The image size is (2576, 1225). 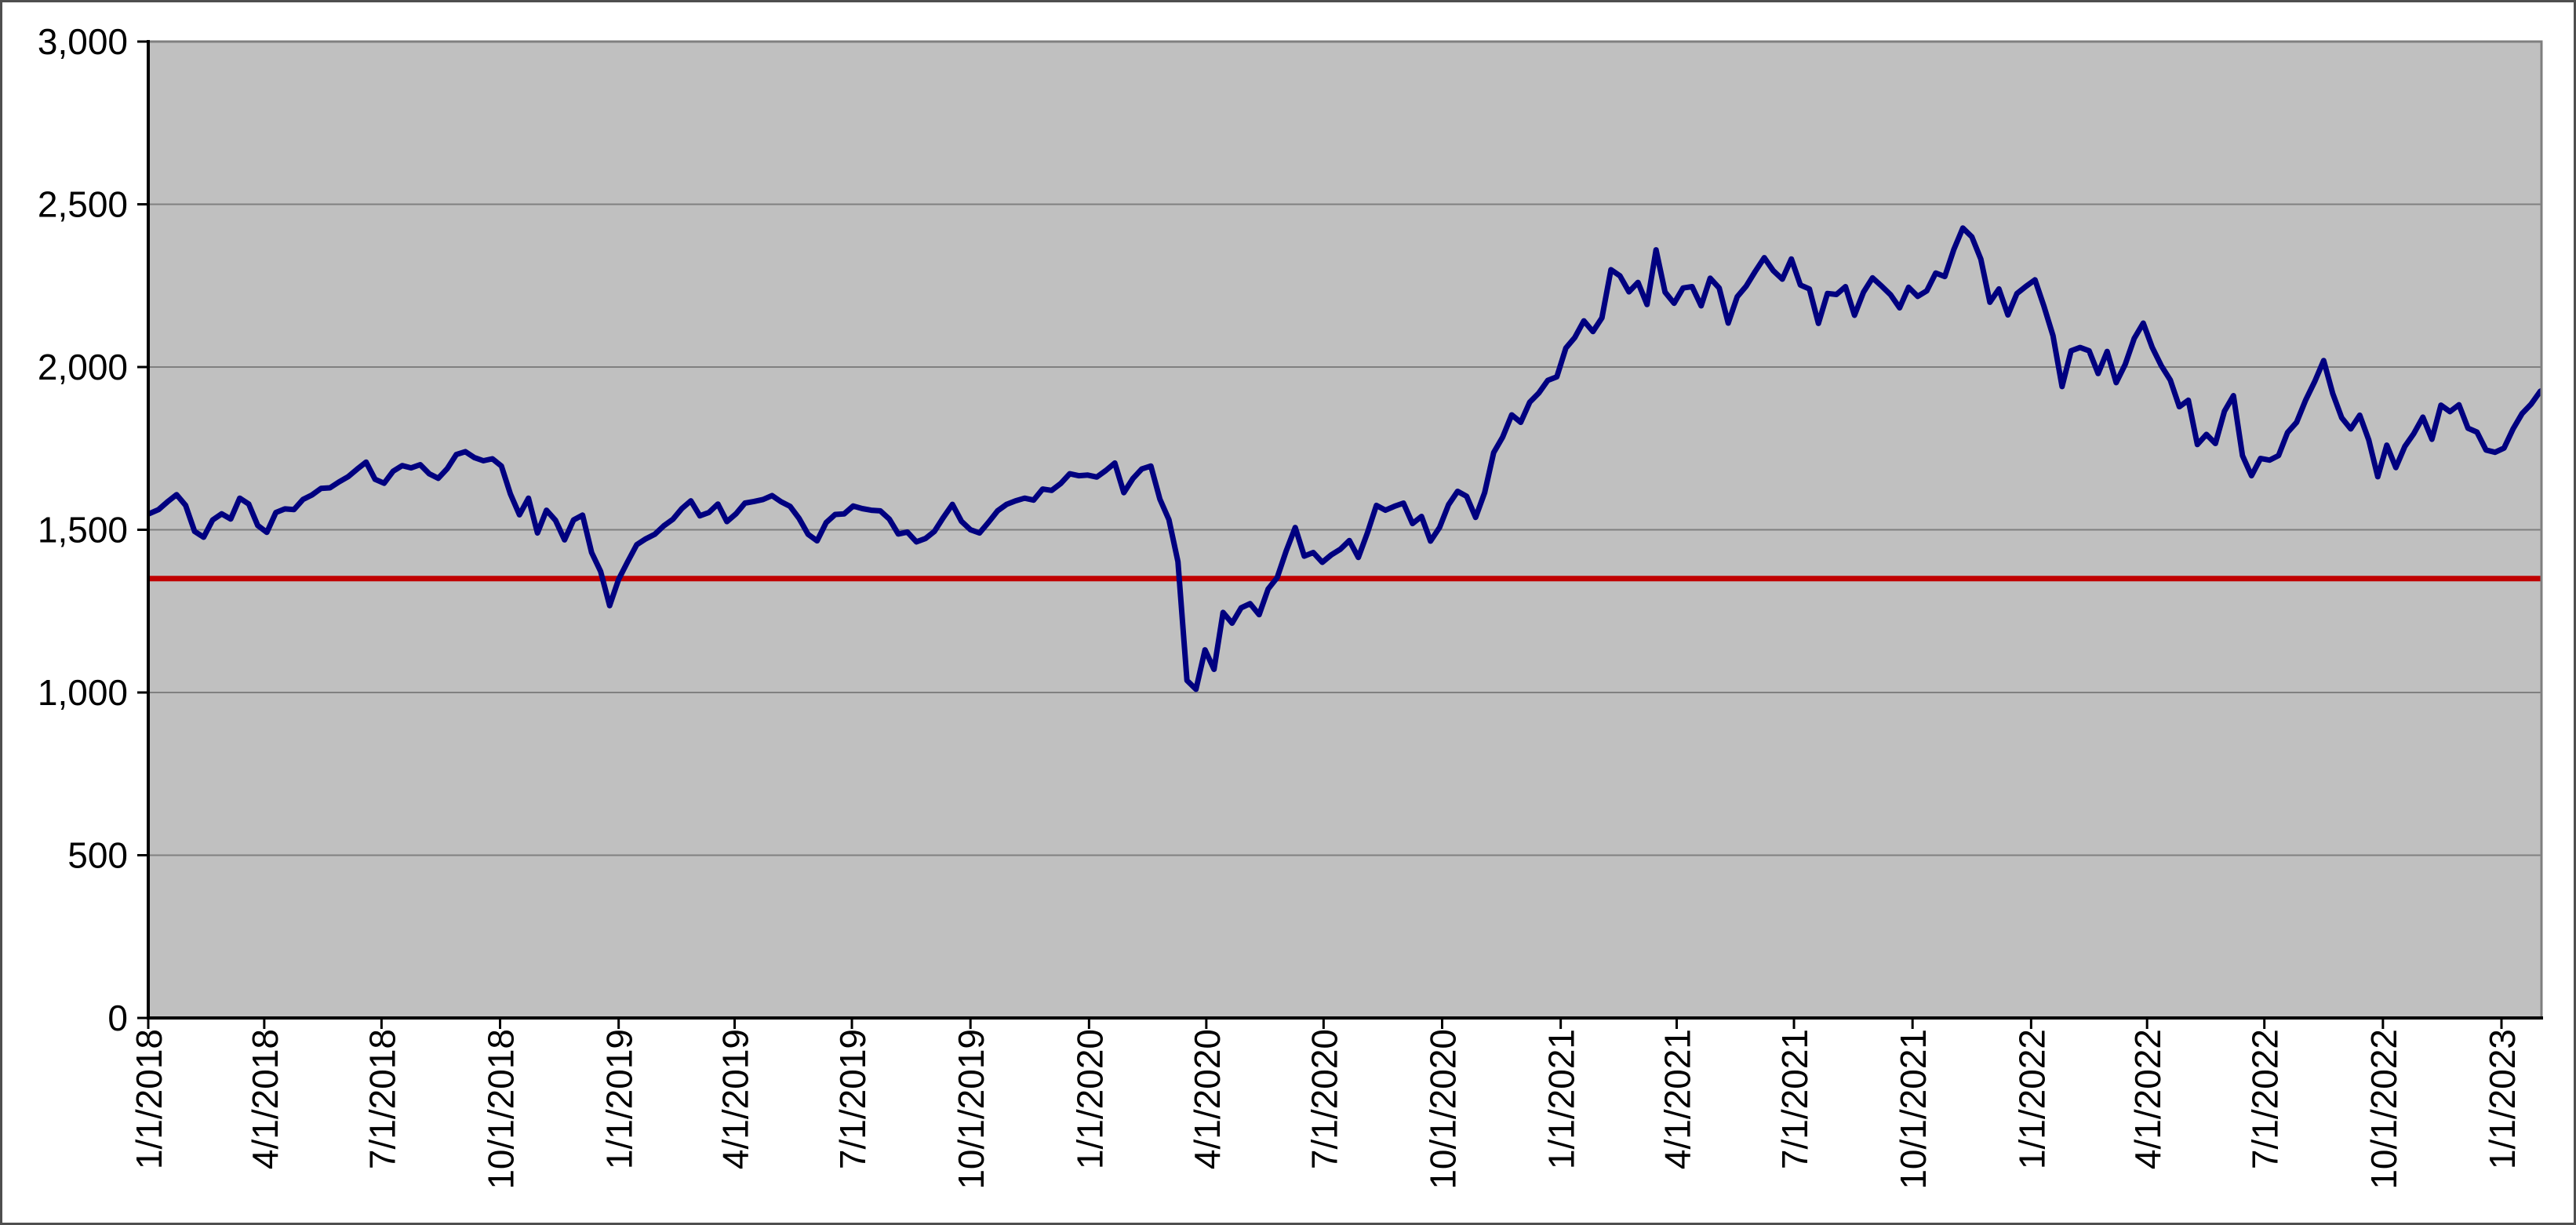 I want to click on x-axis-tick-label: 7/1/2021, so click(x=1795, y=1099).